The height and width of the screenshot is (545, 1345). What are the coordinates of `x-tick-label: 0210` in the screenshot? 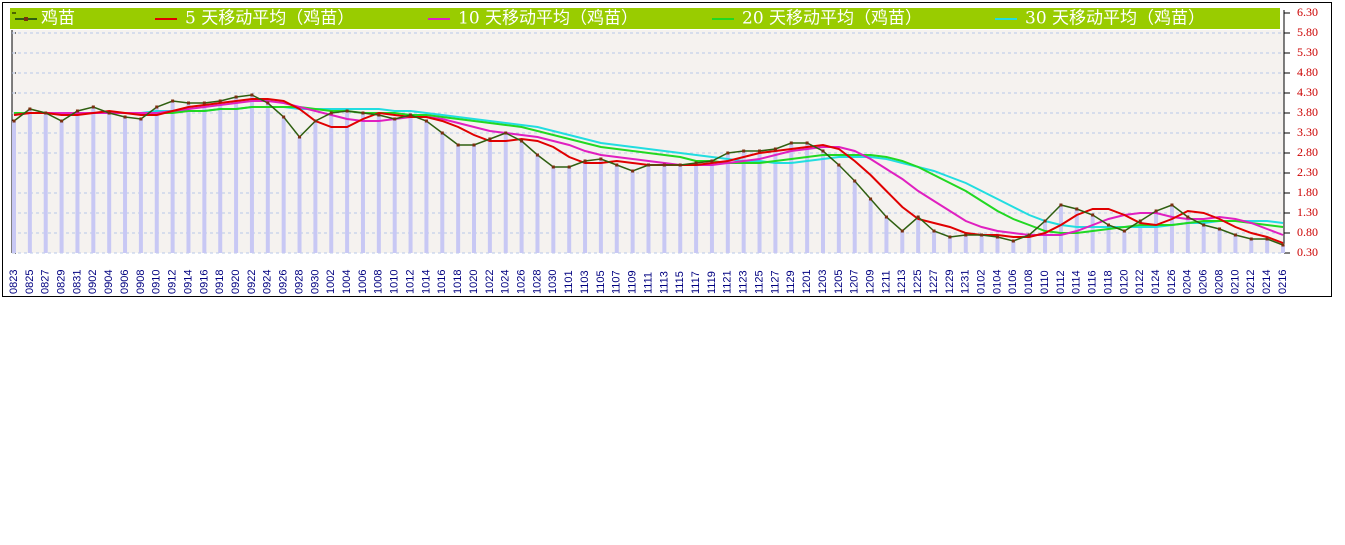 It's located at (1235, 282).